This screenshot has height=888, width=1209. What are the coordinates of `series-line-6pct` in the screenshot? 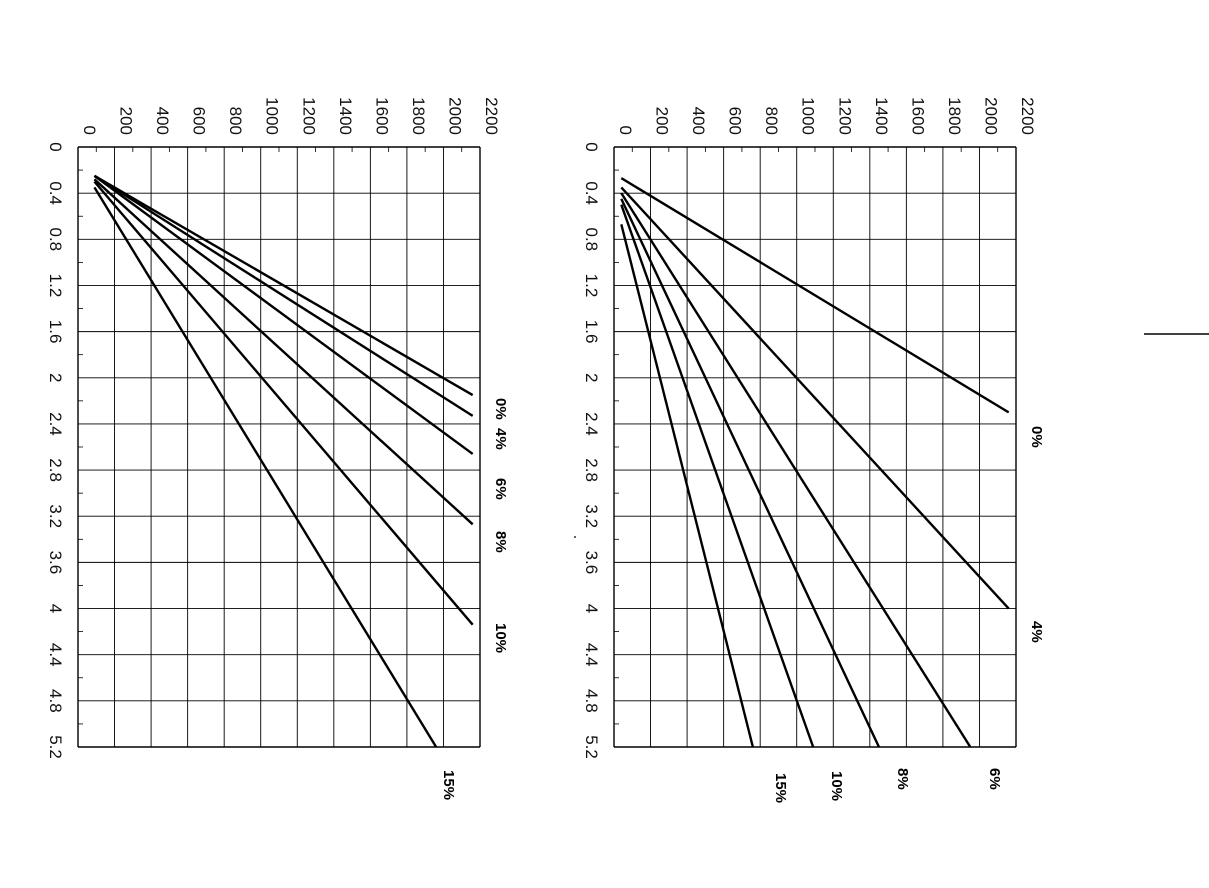 It's located at (283, 314).